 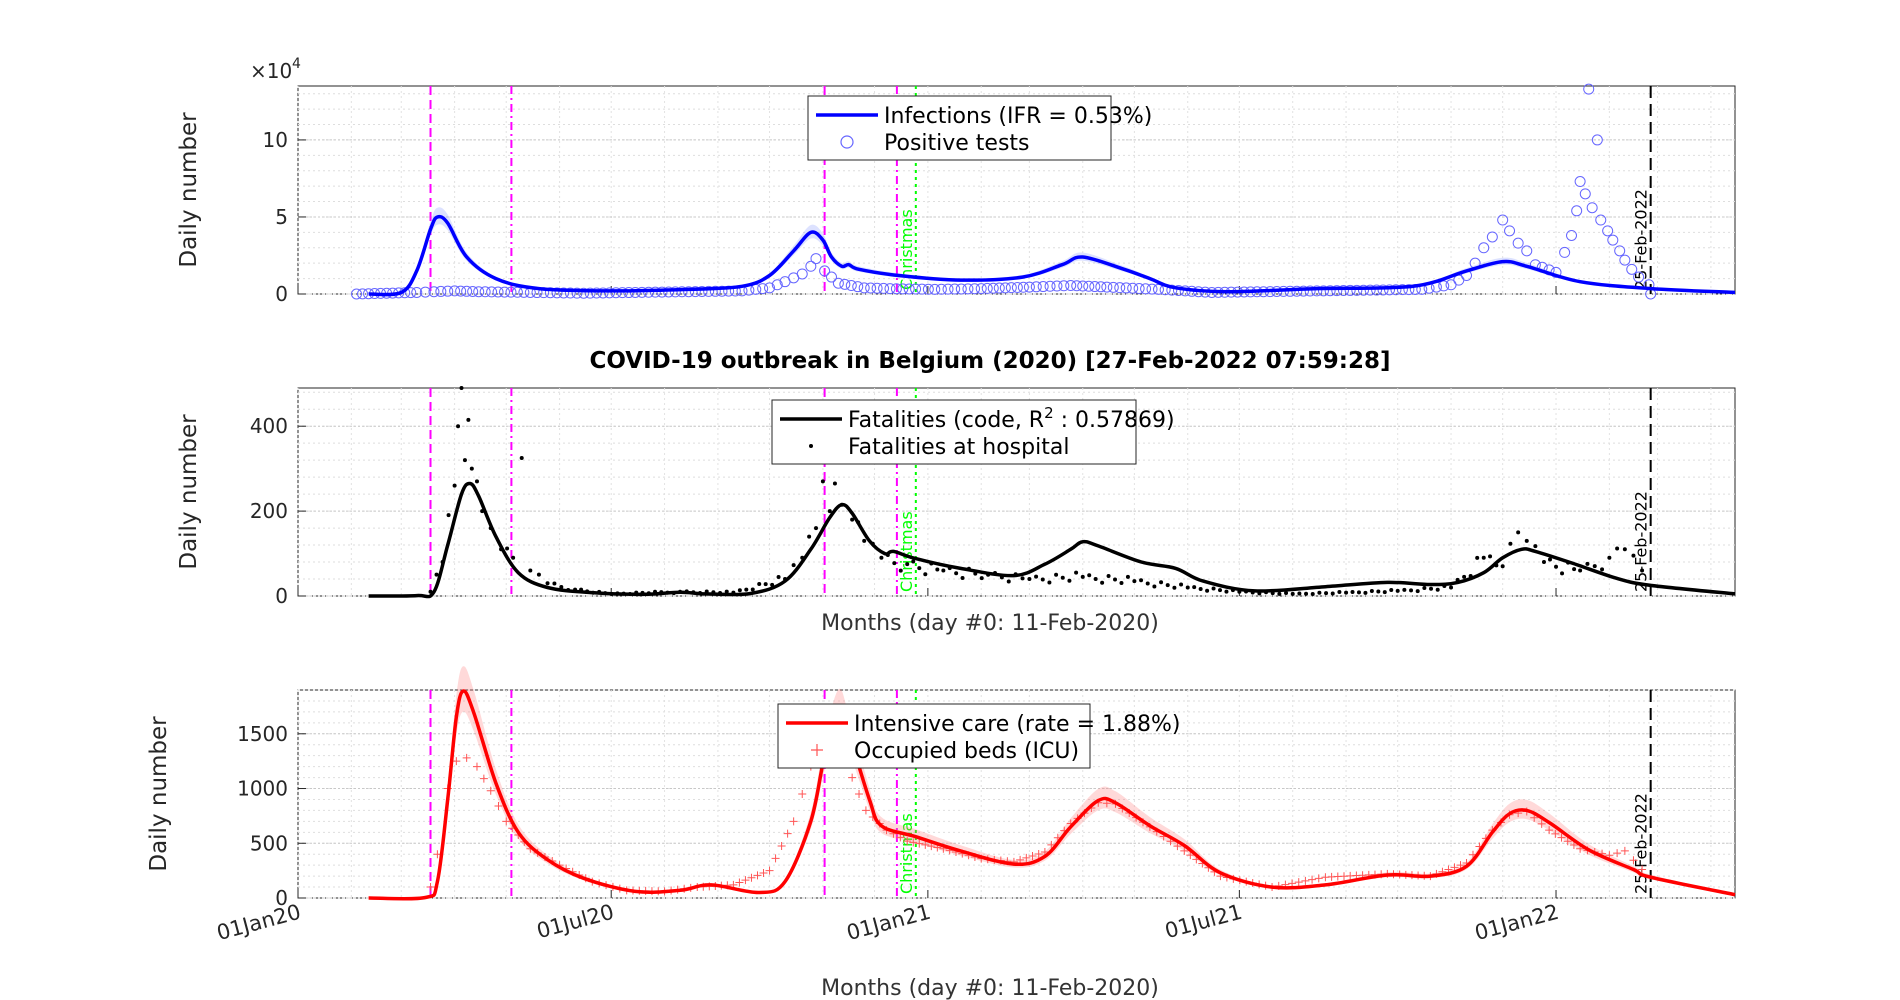 I want to click on legend-dot-swatch, so click(x=811, y=446).